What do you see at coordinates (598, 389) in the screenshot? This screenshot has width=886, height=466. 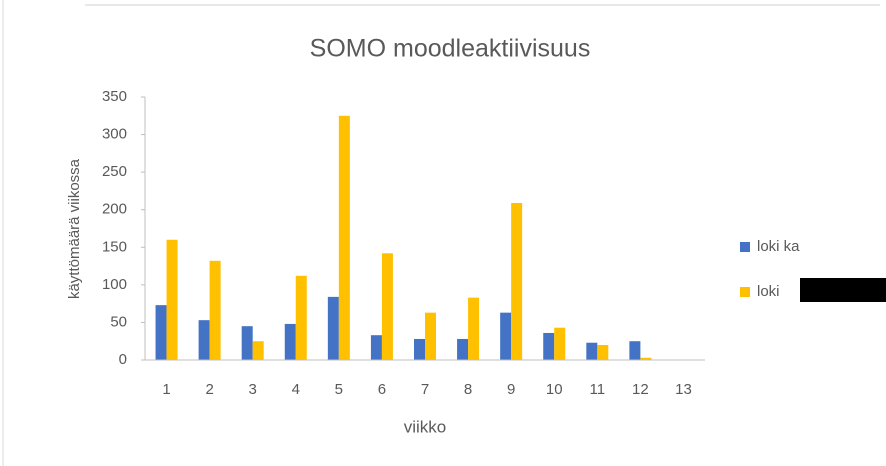 I see `x-tick-label: 11` at bounding box center [598, 389].